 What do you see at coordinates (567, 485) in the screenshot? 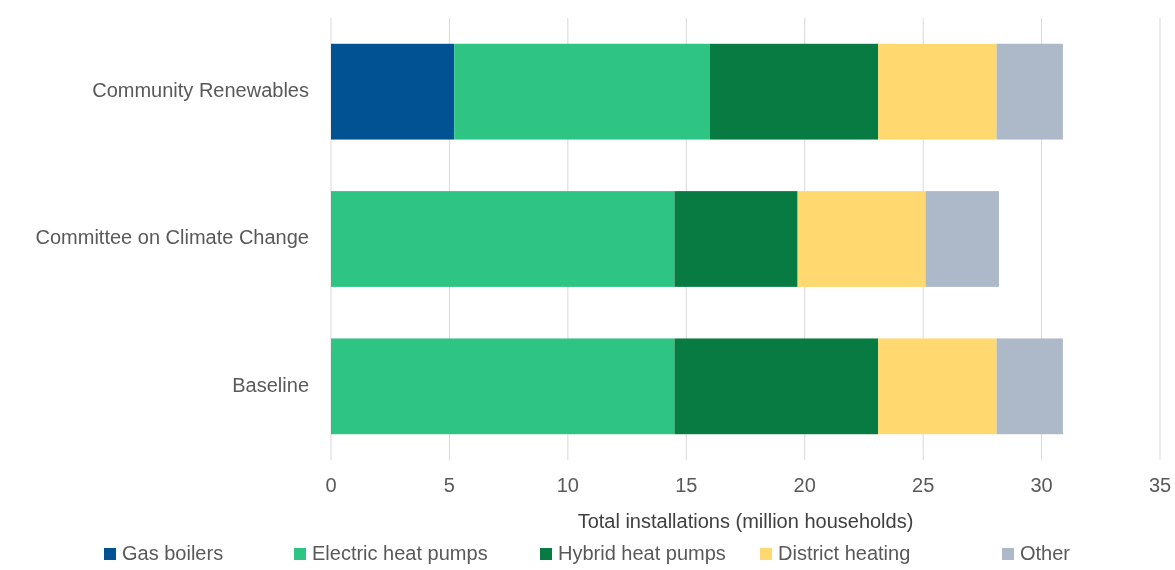
I see `x-tick-label: 10` at bounding box center [567, 485].